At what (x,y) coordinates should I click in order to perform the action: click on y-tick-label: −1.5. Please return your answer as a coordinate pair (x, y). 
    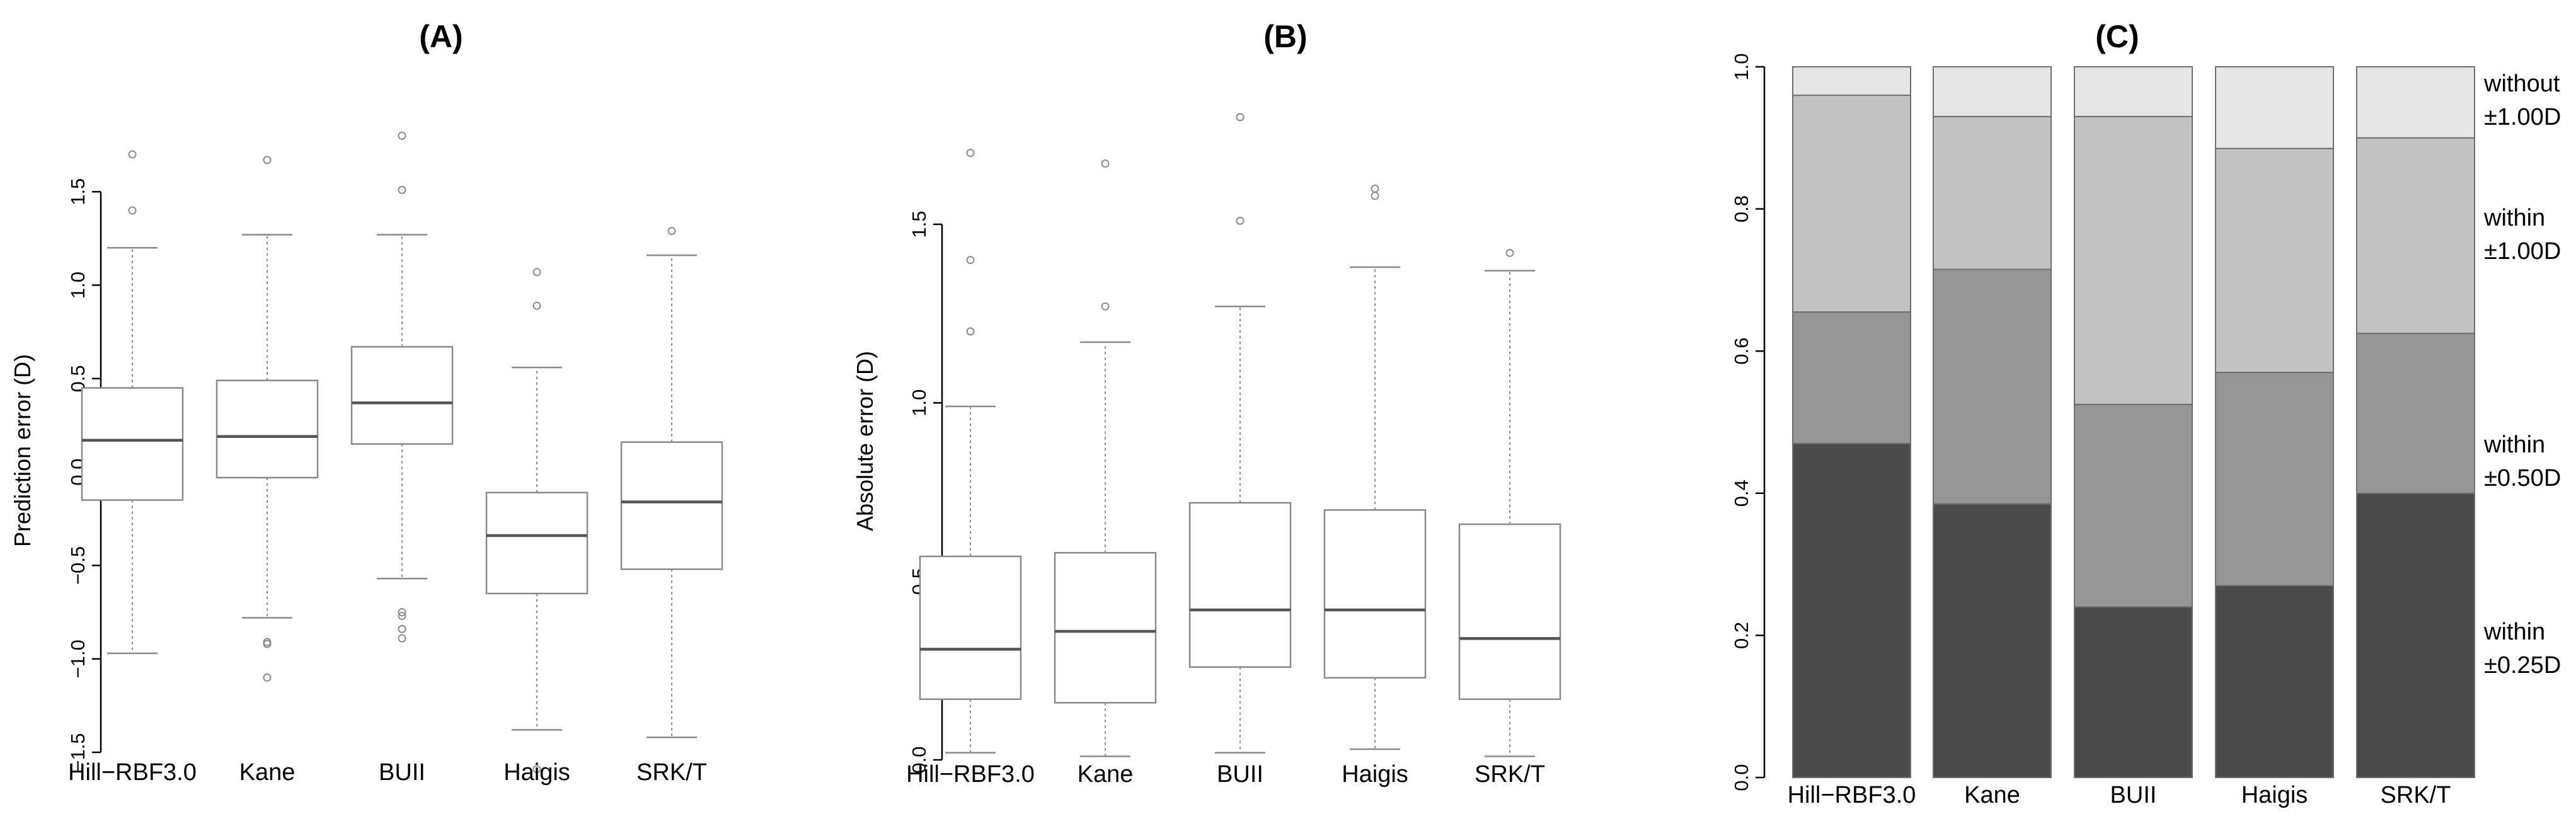
    Looking at the image, I should click on (78, 752).